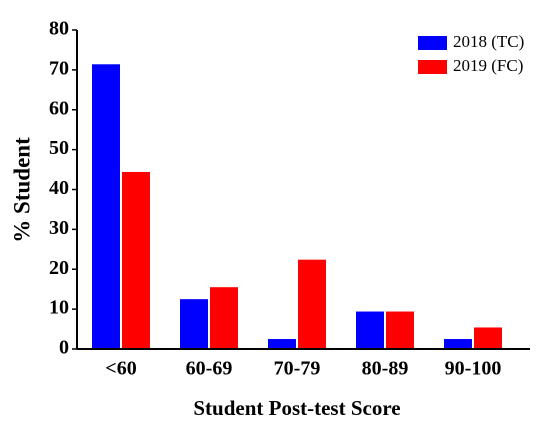 This screenshot has width=550, height=432. I want to click on y-tick-label: 30, so click(59, 228).